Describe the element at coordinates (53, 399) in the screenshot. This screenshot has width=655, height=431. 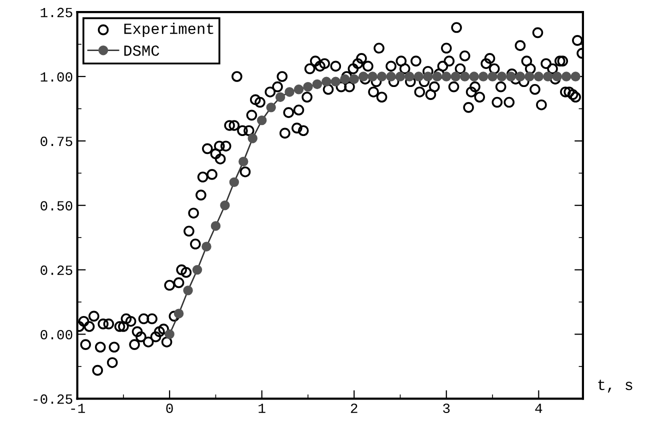
I see `y-tick-label: -0.25` at that location.